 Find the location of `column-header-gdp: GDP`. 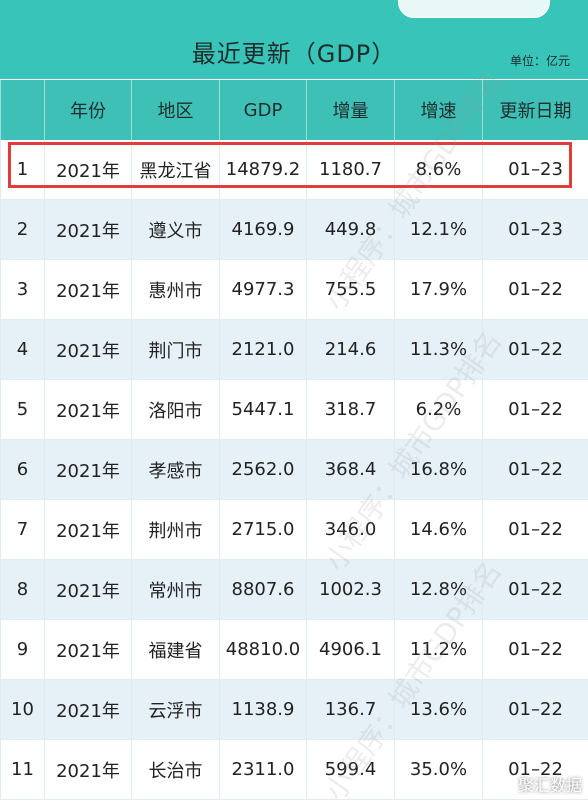

column-header-gdp: GDP is located at coordinates (263, 110).